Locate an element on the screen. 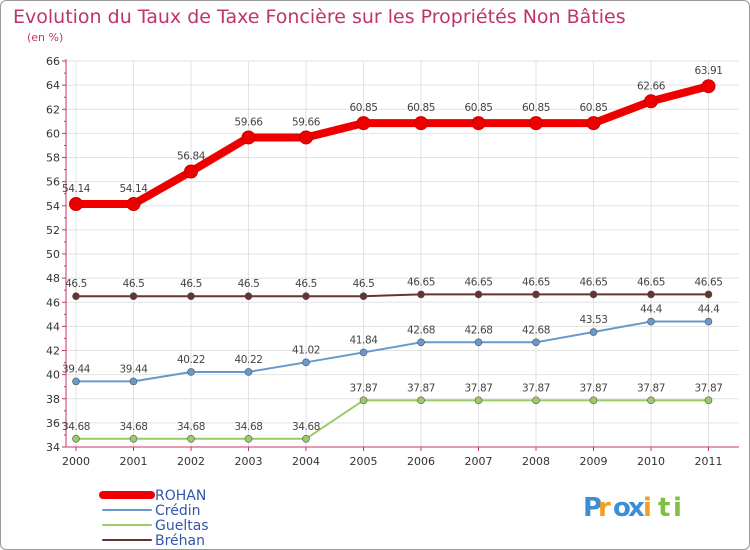 This screenshot has height=550, width=750. data-label: 43.53 is located at coordinates (593, 320).